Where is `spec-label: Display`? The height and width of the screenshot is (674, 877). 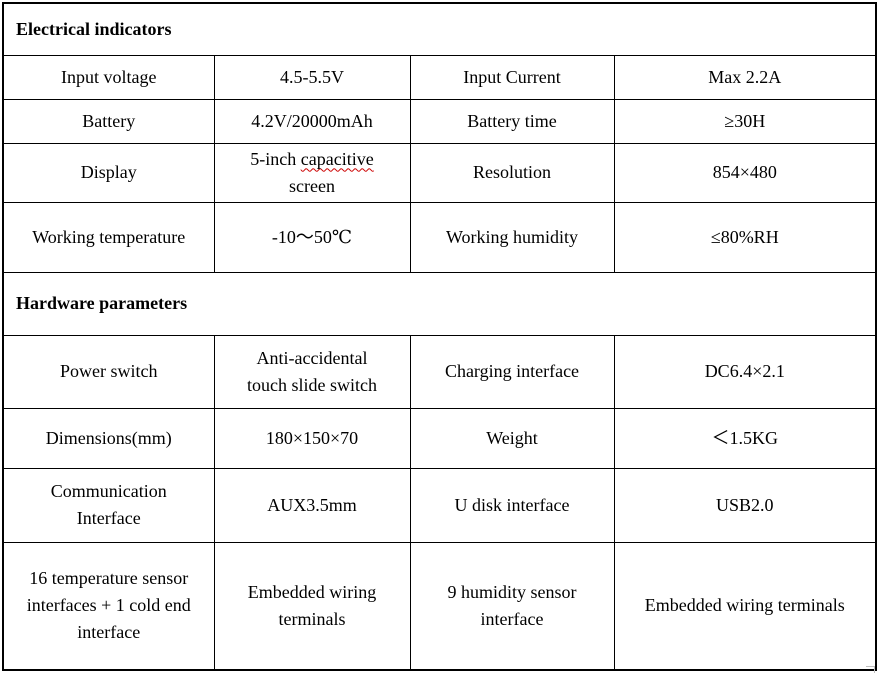
spec-label: Display is located at coordinates (108, 172).